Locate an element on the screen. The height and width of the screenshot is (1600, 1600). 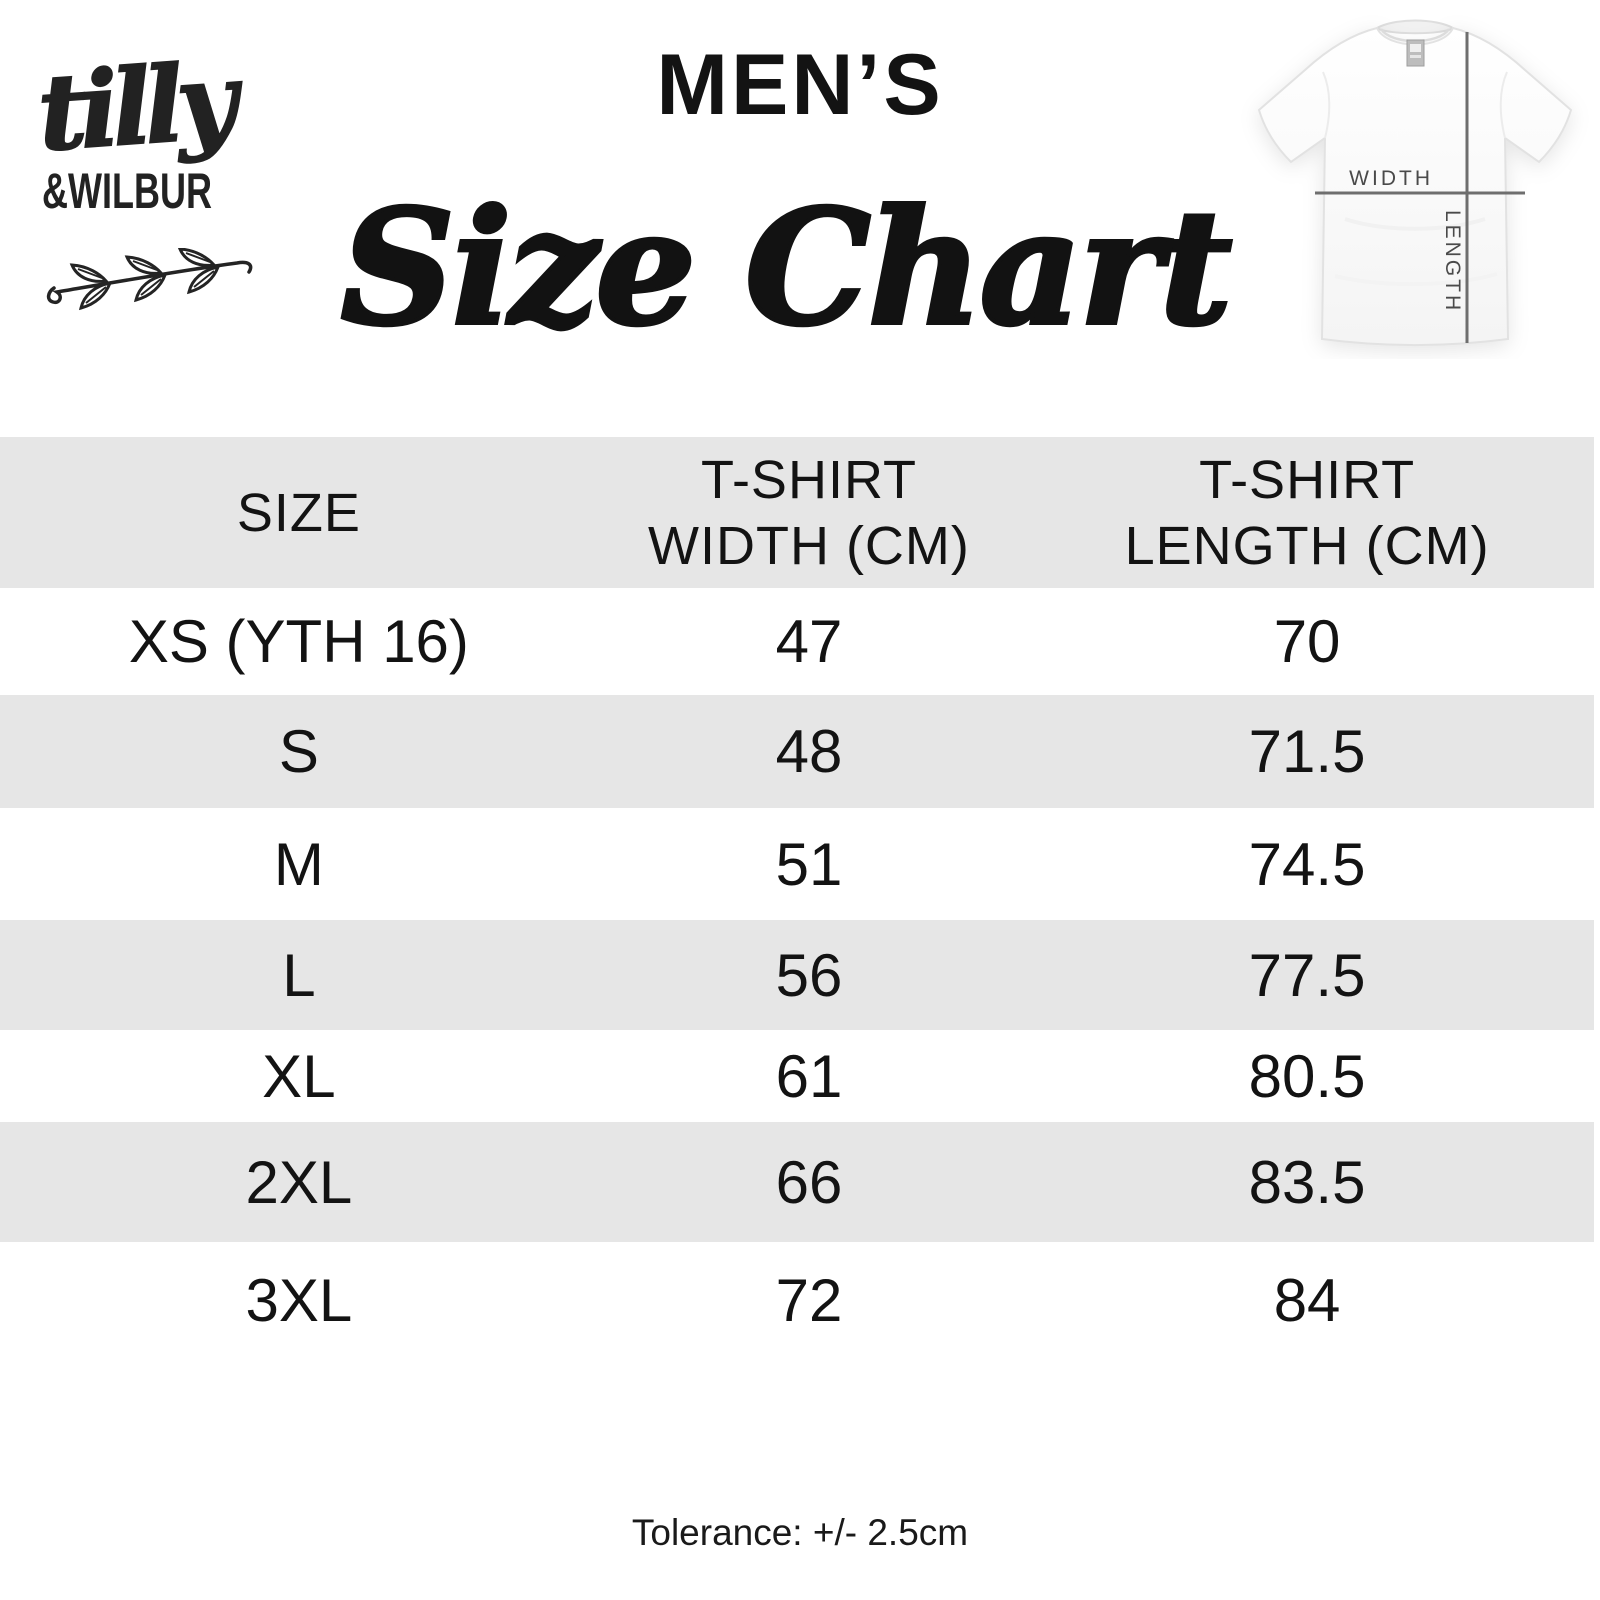
table-row: XL 61 80.5 is located at coordinates (797, 1076).